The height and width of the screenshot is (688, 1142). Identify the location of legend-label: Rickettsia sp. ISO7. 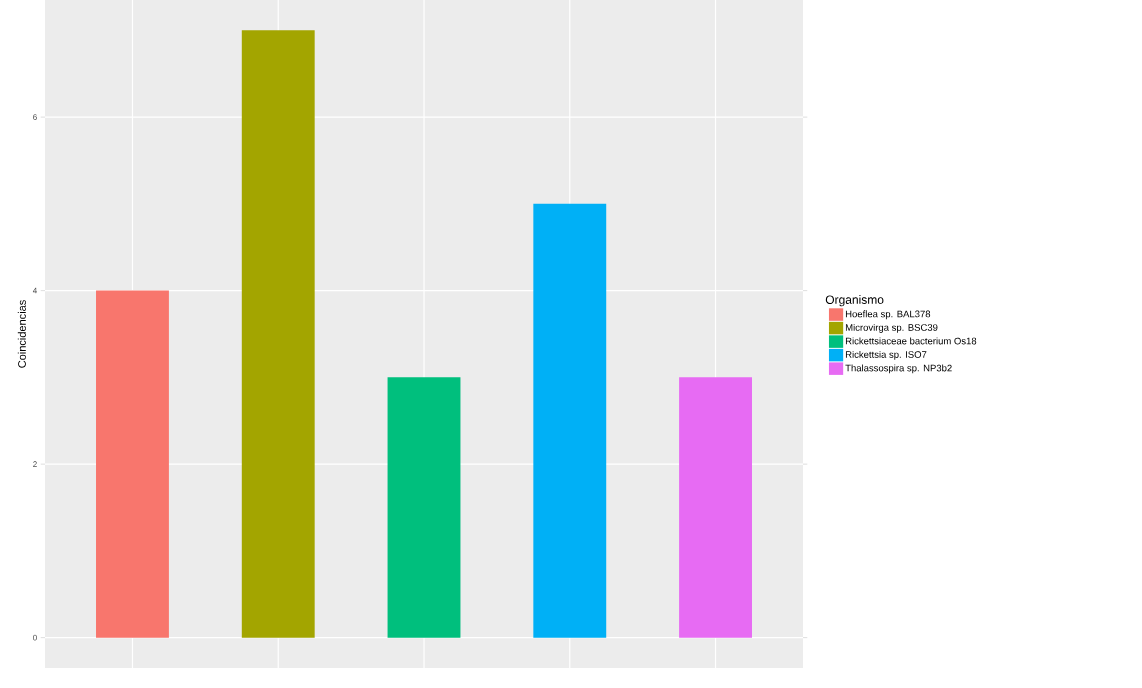
(886, 355).